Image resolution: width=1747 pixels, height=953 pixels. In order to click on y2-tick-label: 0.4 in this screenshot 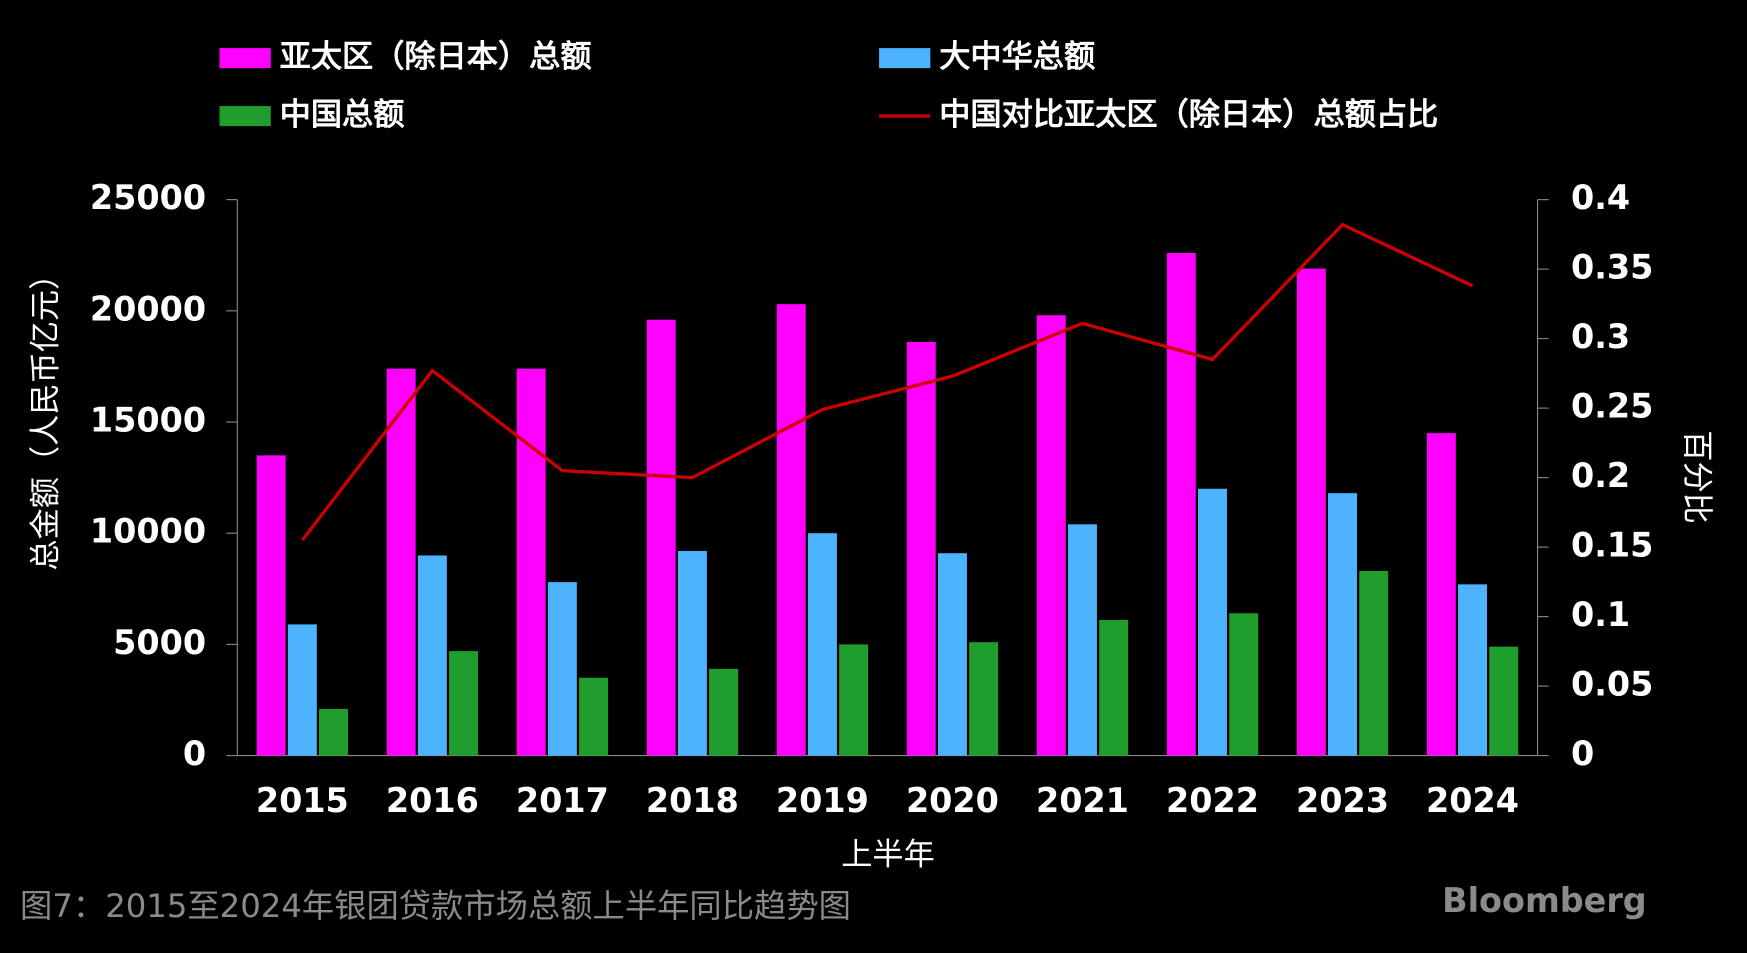, I will do `click(1600, 197)`.